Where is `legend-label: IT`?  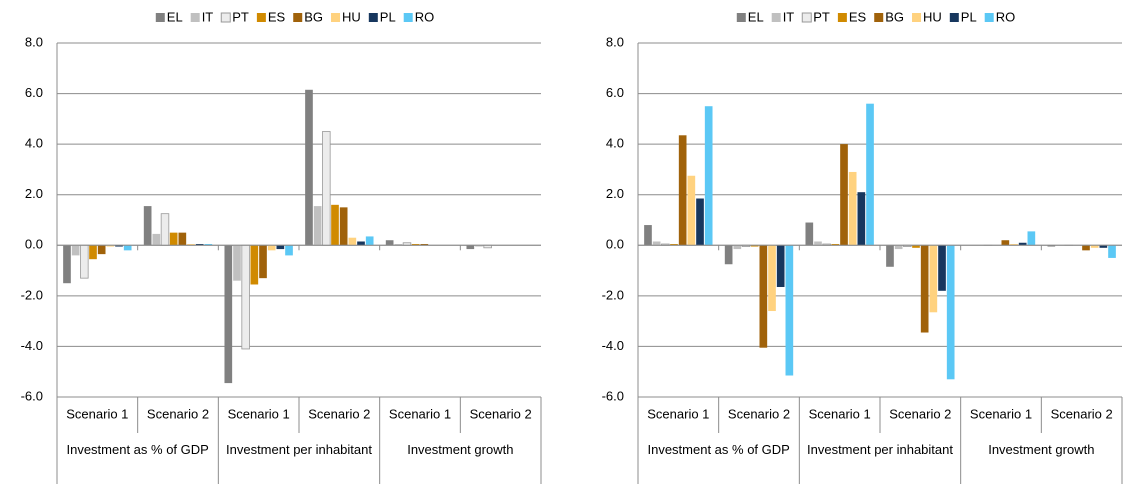 legend-label: IT is located at coordinates (208, 16).